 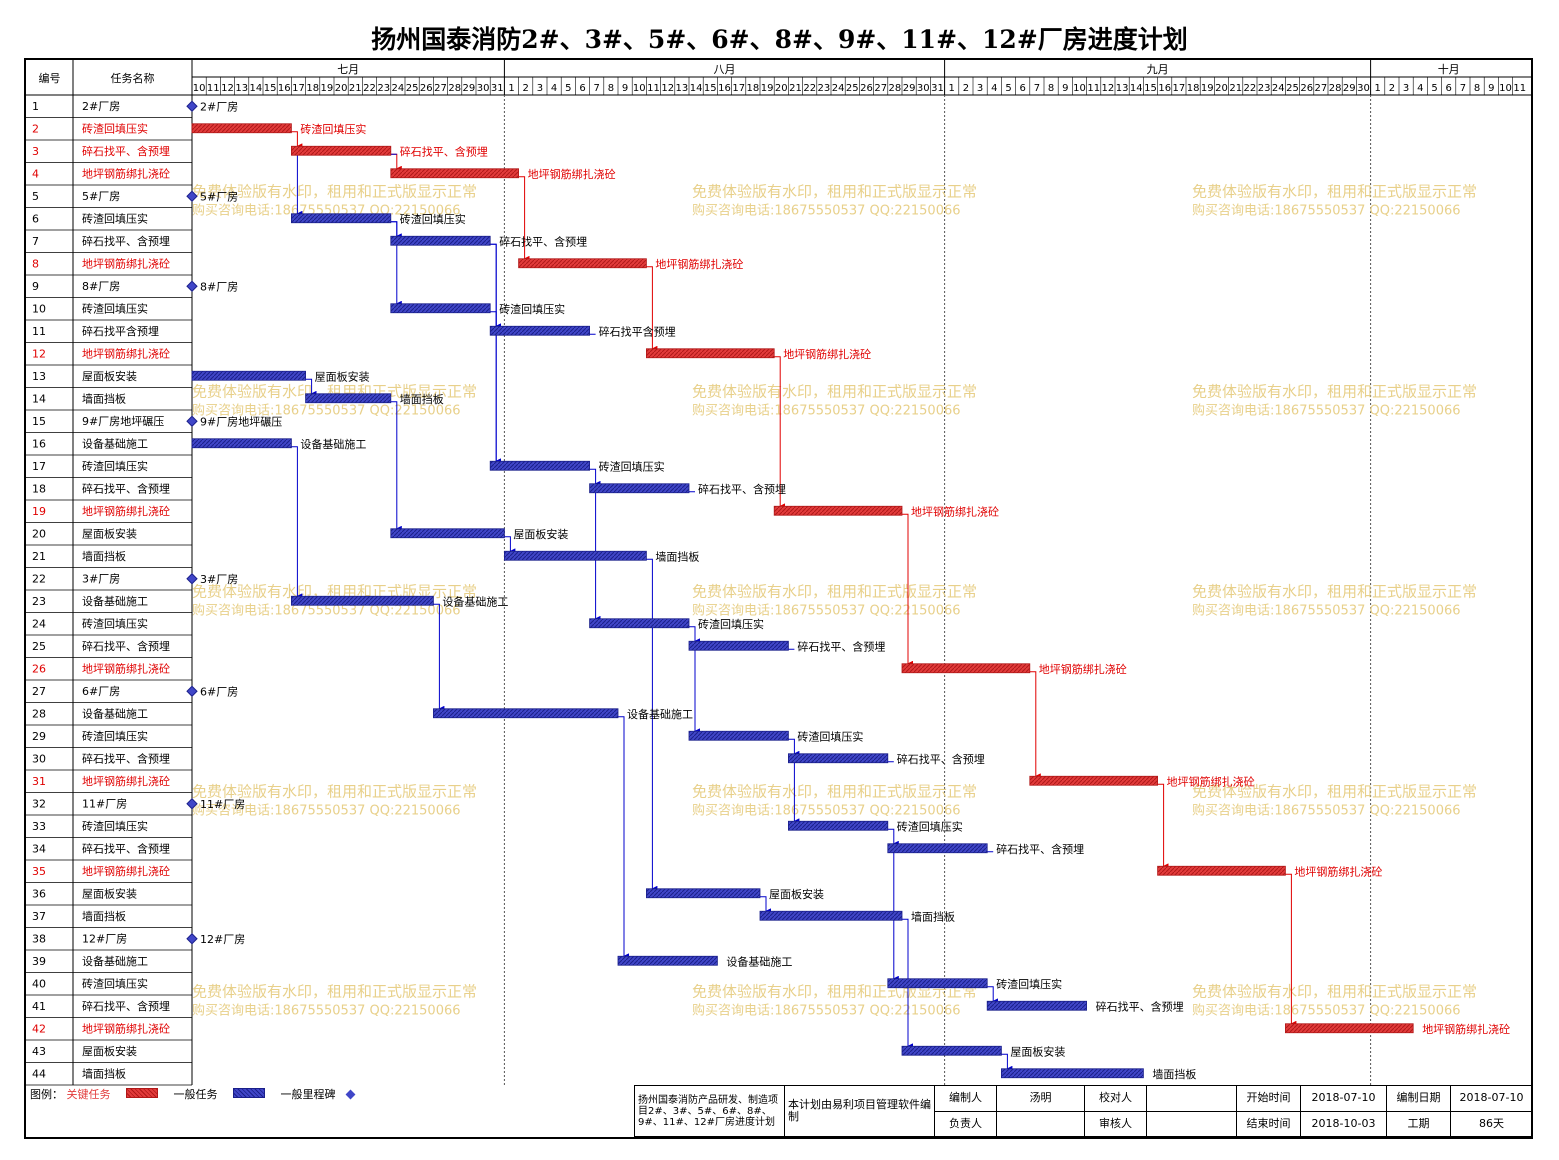 I want to click on task-id: 31, so click(x=39, y=781).